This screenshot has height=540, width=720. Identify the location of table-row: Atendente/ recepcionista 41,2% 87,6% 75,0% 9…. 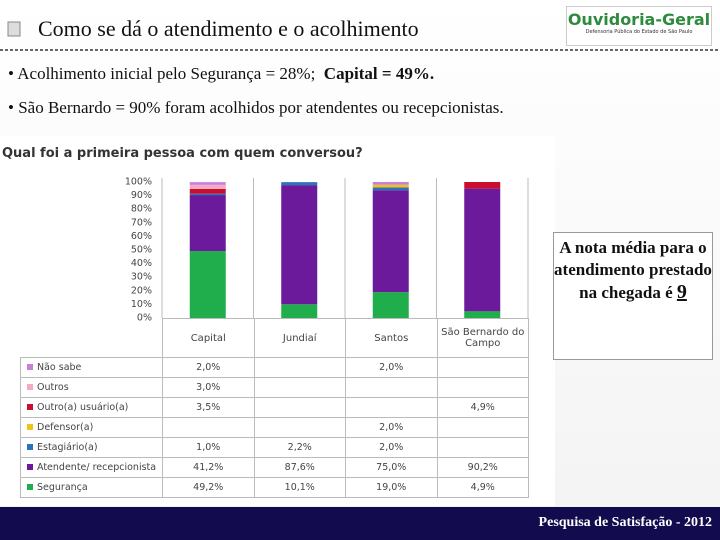
(274, 467).